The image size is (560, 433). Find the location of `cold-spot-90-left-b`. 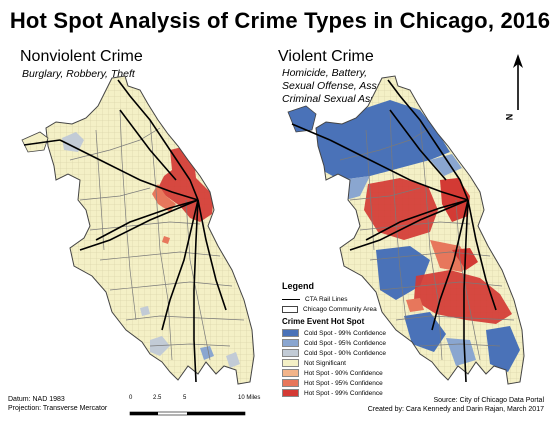

cold-spot-90-left-b is located at coordinates (160, 346).